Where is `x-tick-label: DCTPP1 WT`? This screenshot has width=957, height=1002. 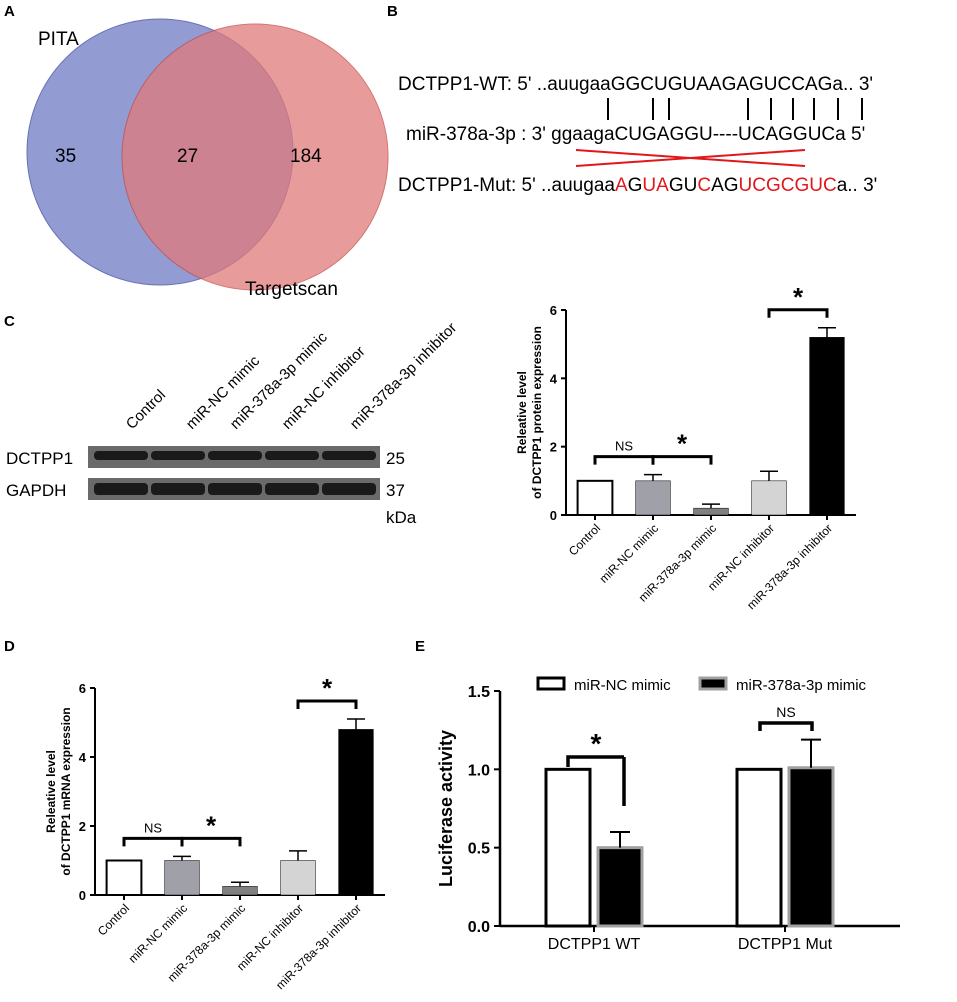 x-tick-label: DCTPP1 WT is located at coordinates (594, 944).